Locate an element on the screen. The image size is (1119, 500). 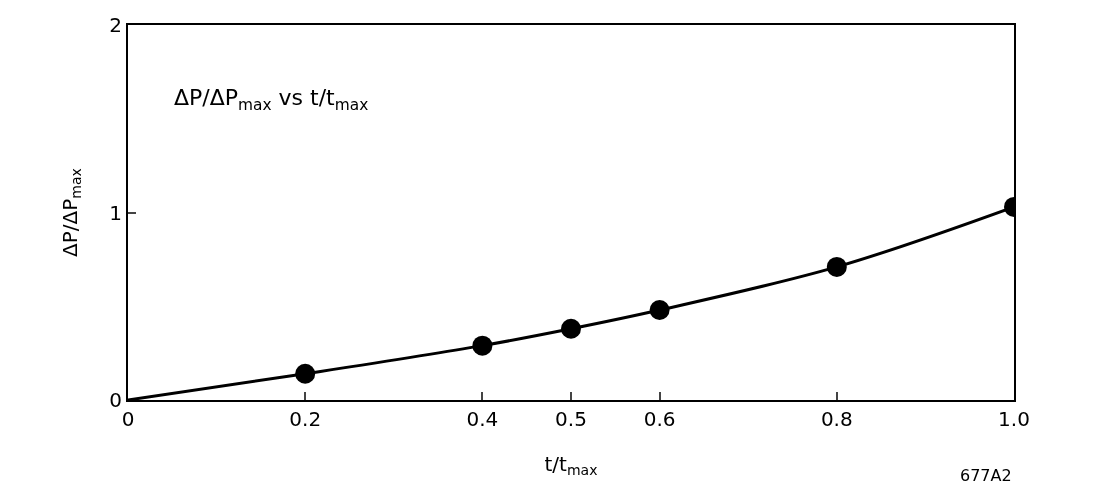
x-axis-title: t/t$_{max}$ is located at coordinates (571, 465).